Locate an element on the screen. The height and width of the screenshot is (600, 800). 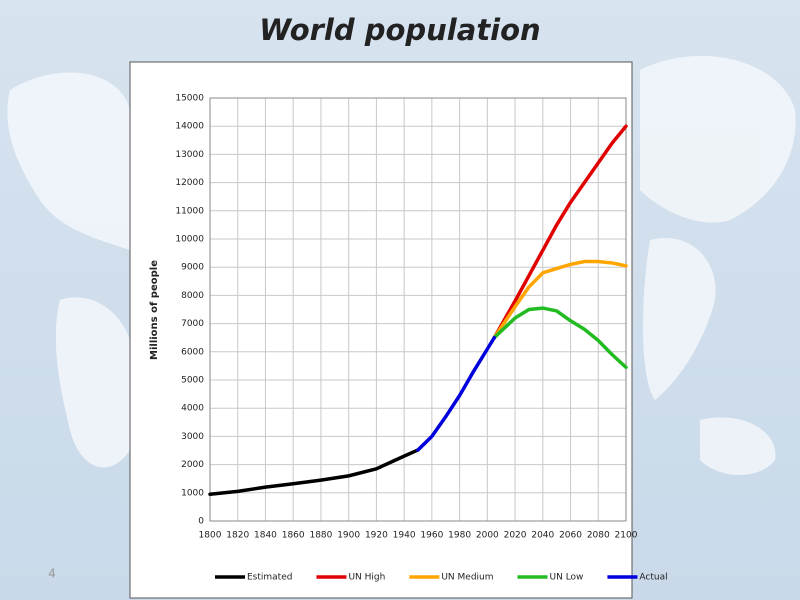
y-tick-label: 9000 is located at coordinates (192, 268).